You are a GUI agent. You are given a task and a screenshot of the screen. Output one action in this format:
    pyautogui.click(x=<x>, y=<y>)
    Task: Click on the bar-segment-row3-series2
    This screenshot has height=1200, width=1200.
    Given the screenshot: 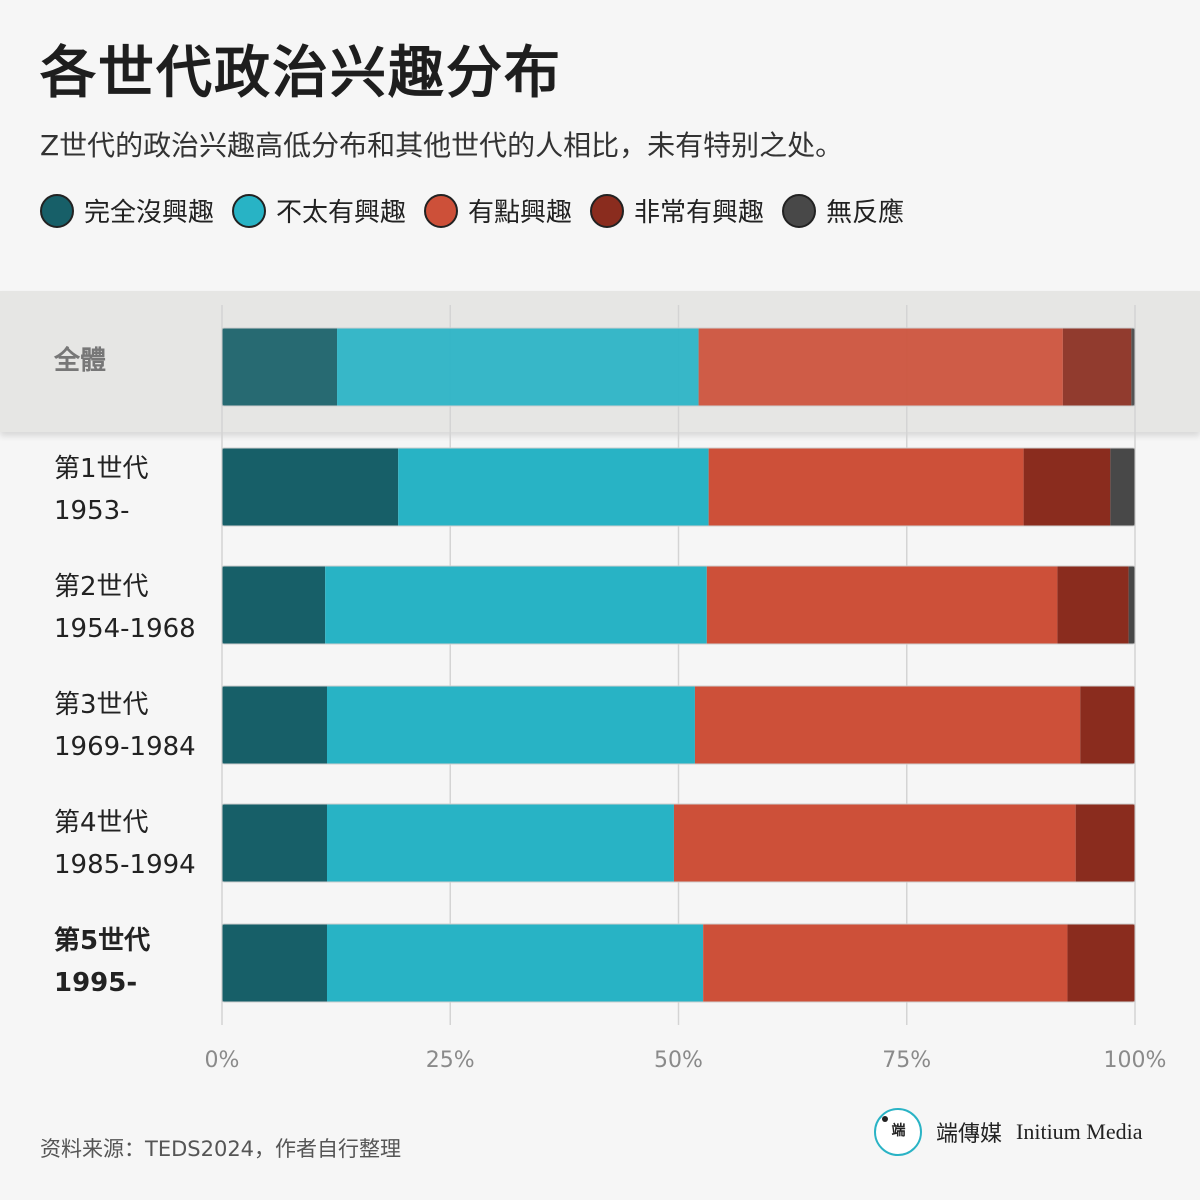 What is the action you would take?
    pyautogui.click(x=887, y=725)
    